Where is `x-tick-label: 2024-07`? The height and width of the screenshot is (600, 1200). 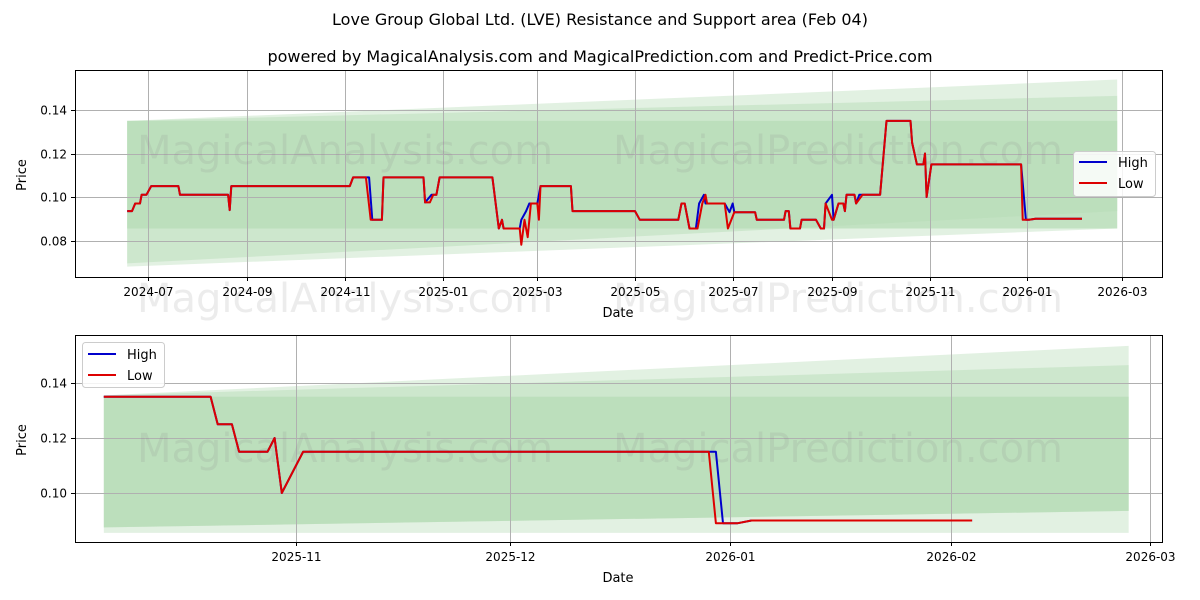 x-tick-label: 2024-07 is located at coordinates (148, 292).